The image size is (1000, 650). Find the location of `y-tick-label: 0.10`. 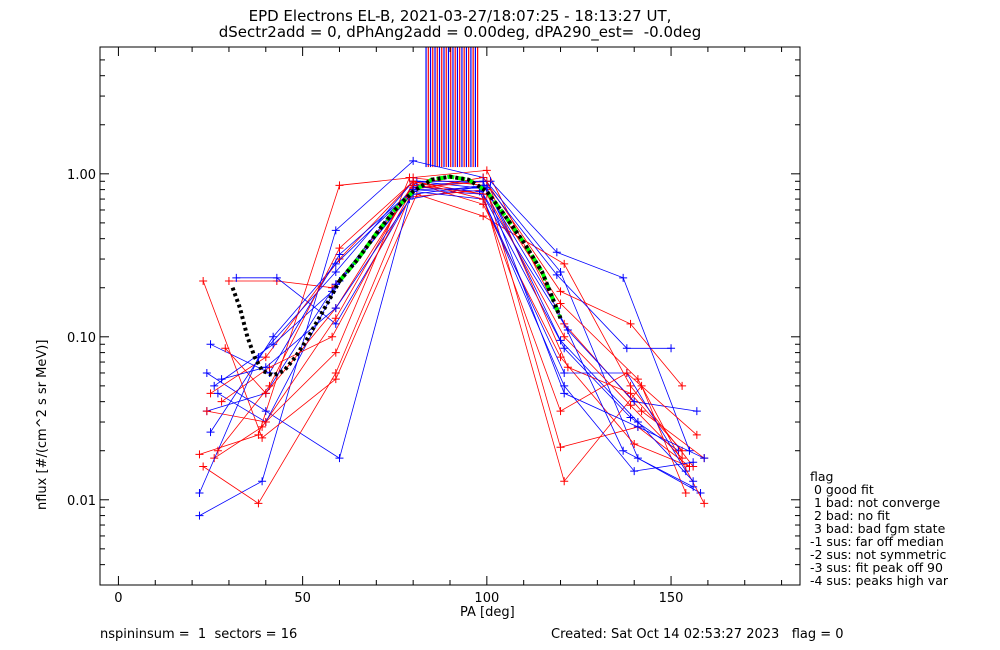

y-tick-label: 0.10 is located at coordinates (81, 338).